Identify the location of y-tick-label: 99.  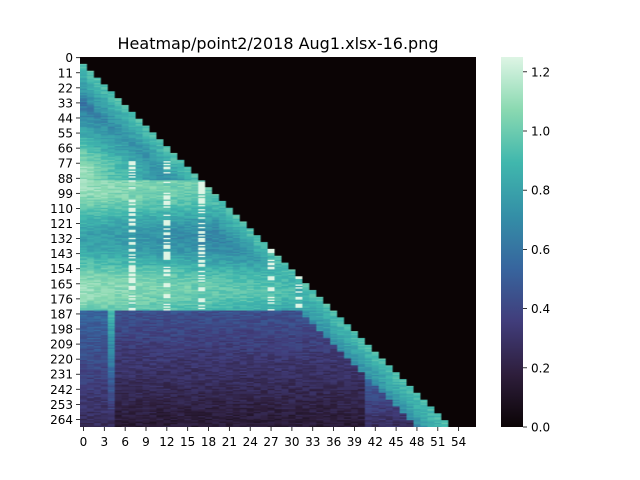
(65, 194).